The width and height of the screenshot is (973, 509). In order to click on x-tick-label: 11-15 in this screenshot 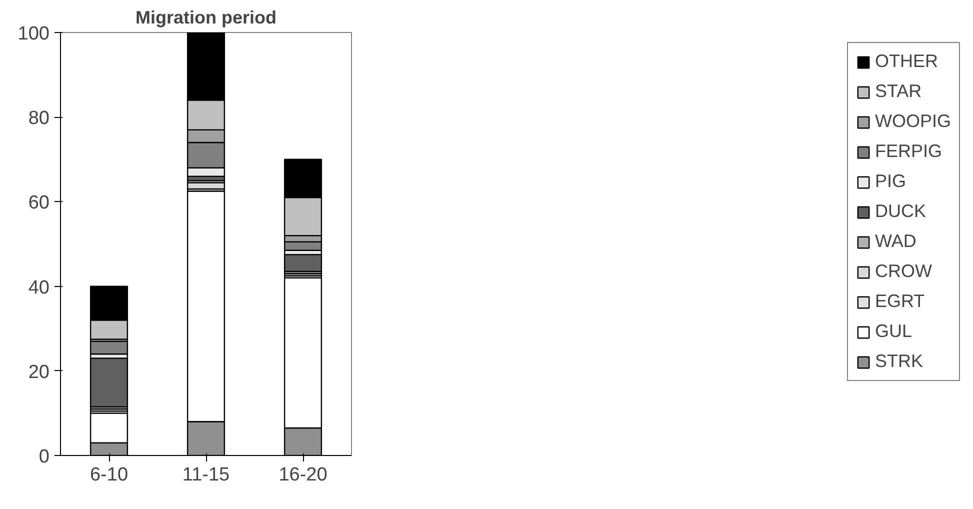, I will do `click(206, 475)`.